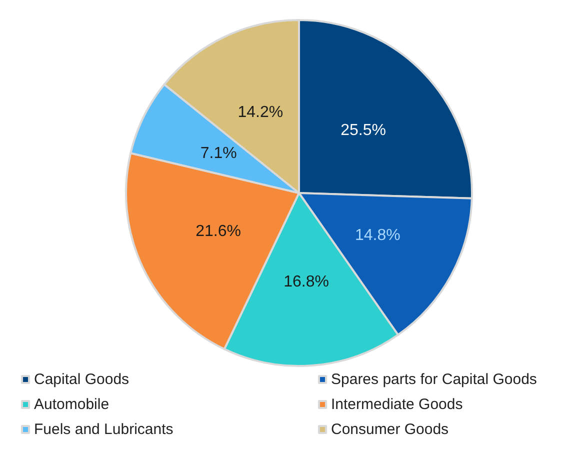  Describe the element at coordinates (363, 131) in the screenshot. I see `data-label: 25.5%` at that location.